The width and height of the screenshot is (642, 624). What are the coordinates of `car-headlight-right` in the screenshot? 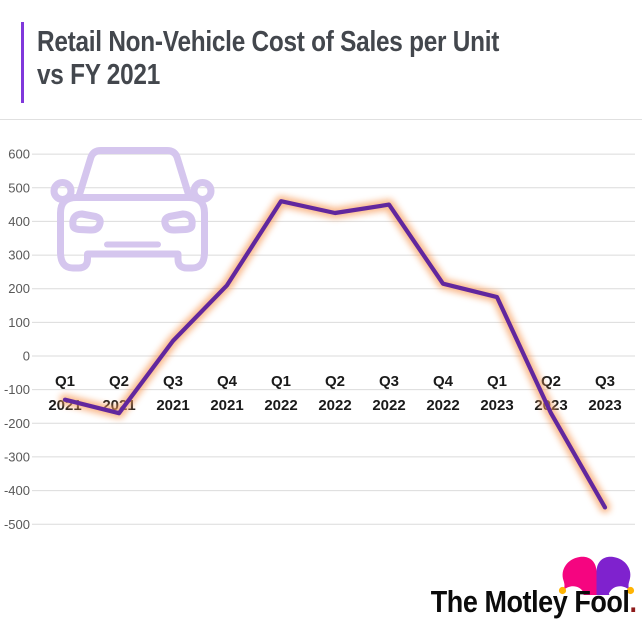 It's located at (178, 222).